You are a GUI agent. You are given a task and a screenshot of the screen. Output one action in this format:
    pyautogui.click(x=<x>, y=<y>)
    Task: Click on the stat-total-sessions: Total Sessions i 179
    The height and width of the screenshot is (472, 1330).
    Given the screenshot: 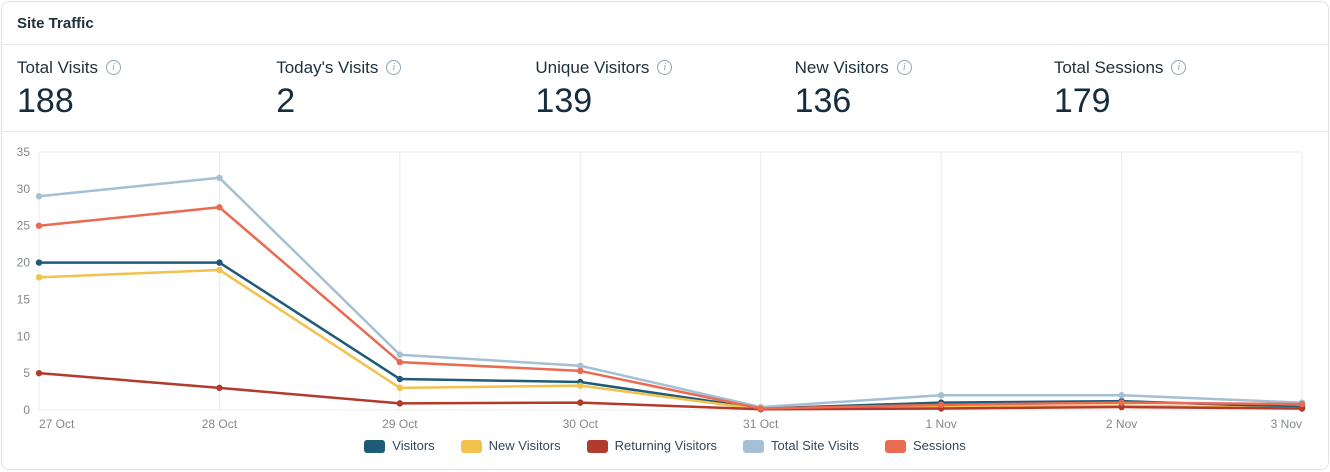 What is the action you would take?
    pyautogui.click(x=1183, y=89)
    